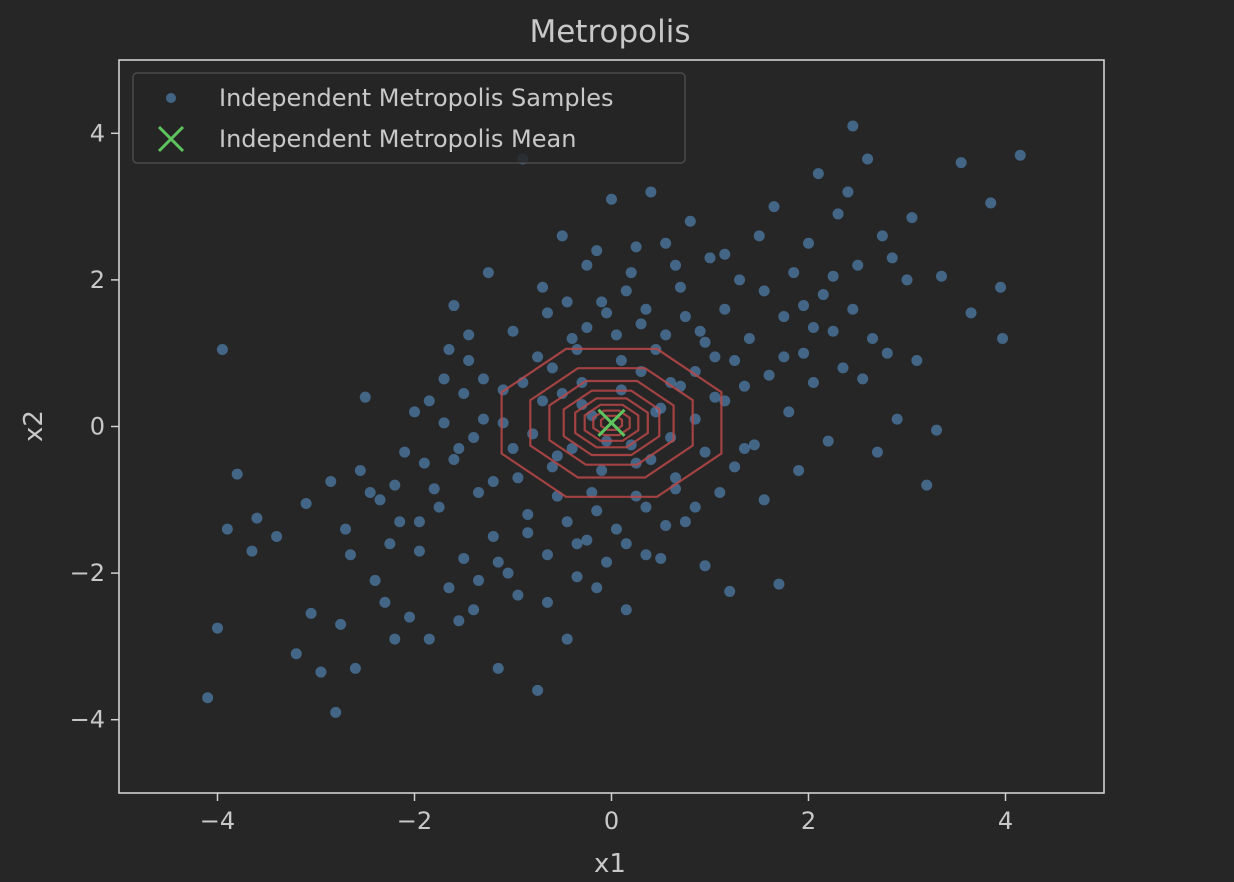  Describe the element at coordinates (217, 821) in the screenshot. I see `x-tick-label: −4` at that location.